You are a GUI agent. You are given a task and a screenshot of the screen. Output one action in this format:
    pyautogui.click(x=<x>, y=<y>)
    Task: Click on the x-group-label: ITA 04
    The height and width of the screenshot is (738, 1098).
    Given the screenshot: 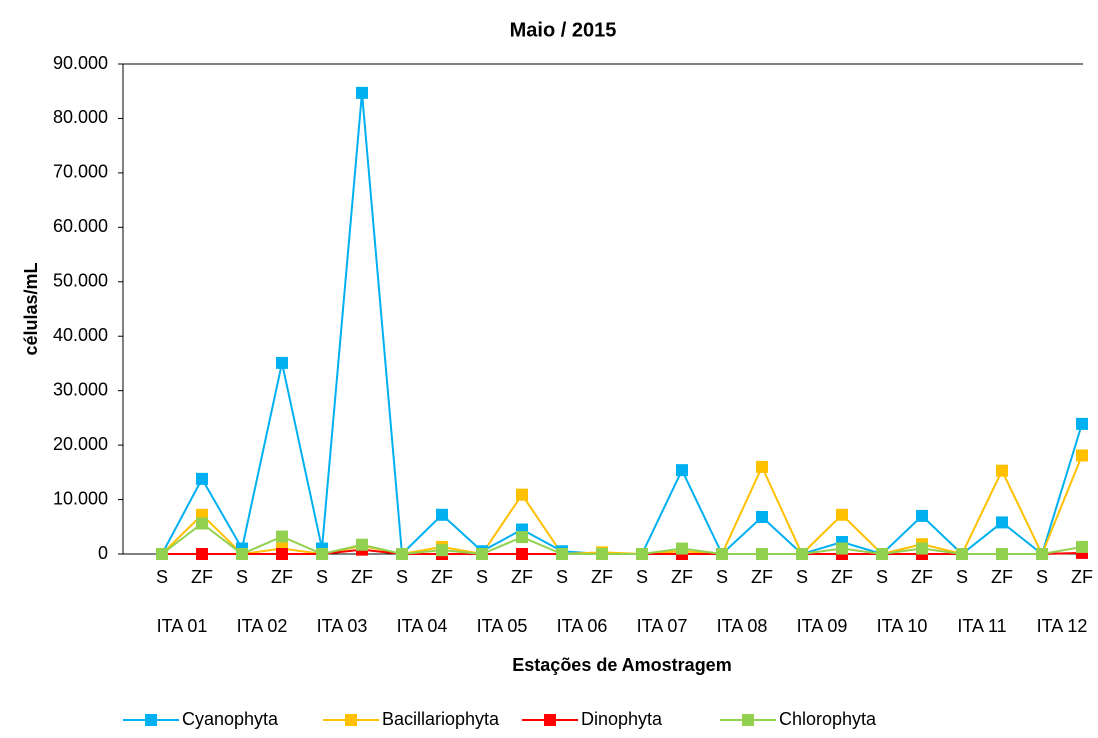 What is the action you would take?
    pyautogui.click(x=422, y=626)
    